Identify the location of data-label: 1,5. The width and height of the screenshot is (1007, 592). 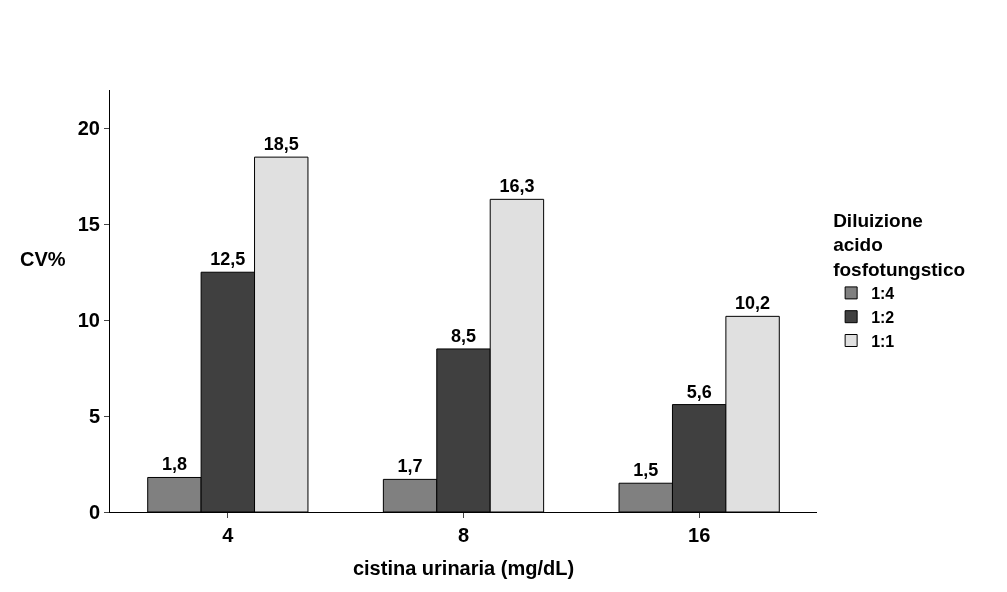
(646, 470).